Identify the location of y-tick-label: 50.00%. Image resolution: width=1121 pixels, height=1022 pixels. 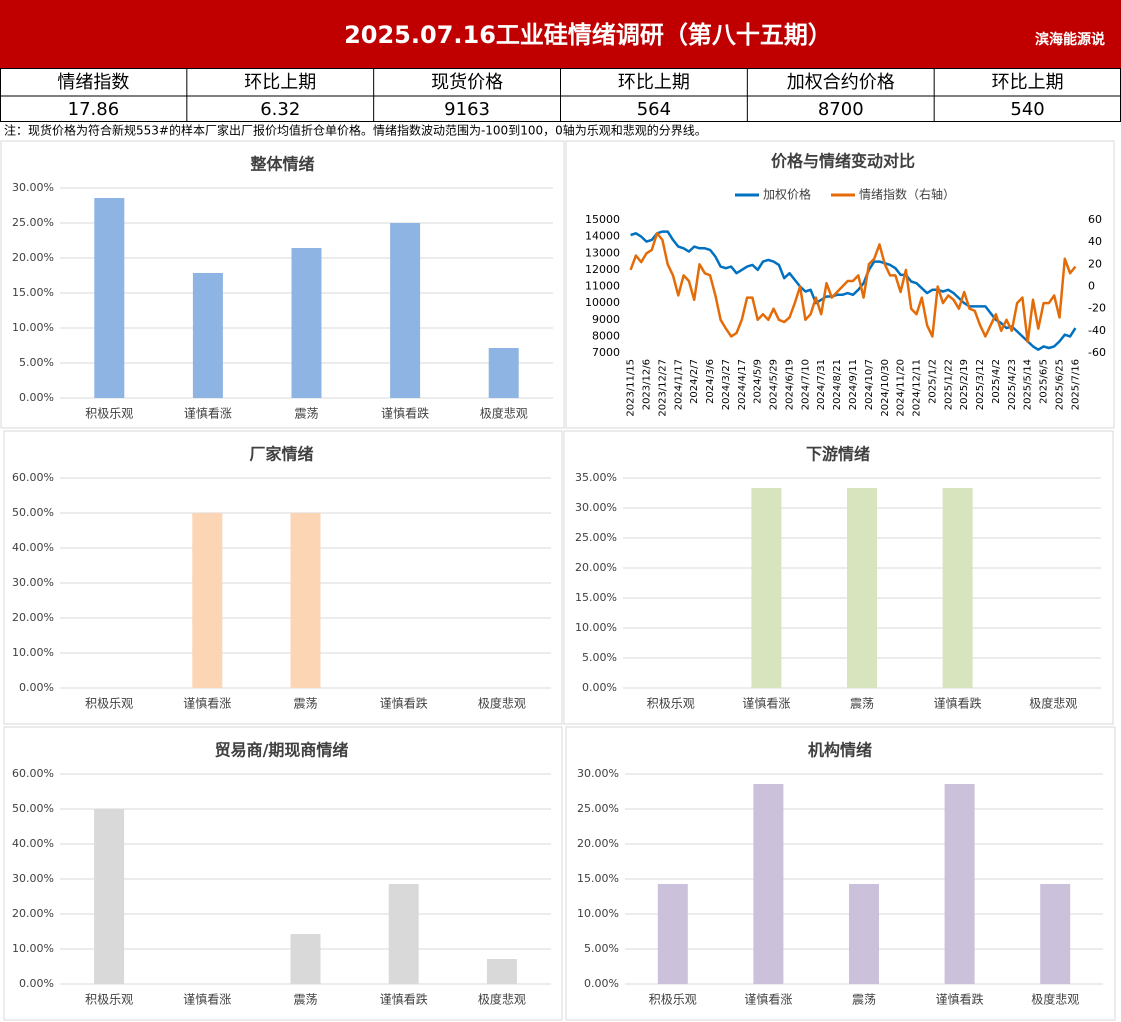
(33, 512).